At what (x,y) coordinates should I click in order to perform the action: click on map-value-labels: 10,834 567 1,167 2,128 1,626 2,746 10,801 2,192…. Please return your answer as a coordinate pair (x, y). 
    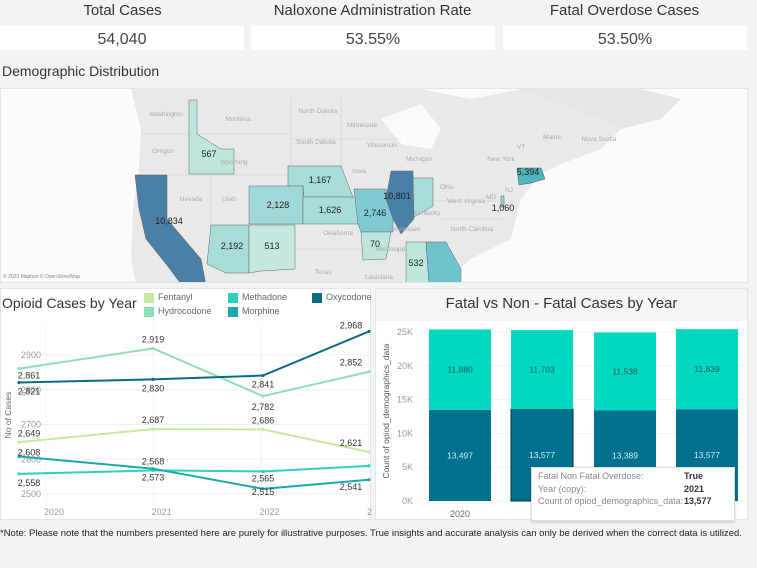
    Looking at the image, I should click on (347, 208).